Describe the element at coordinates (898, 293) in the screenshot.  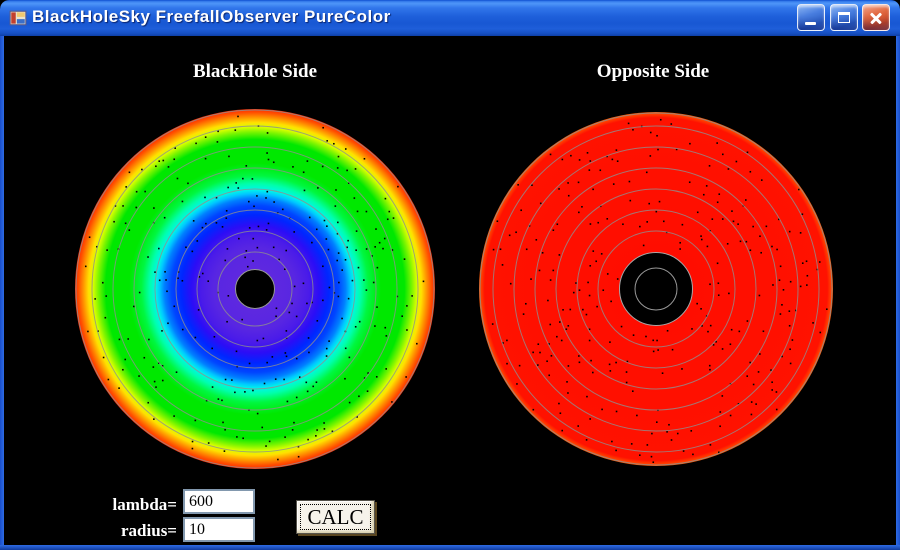
I see `window-border-right` at that location.